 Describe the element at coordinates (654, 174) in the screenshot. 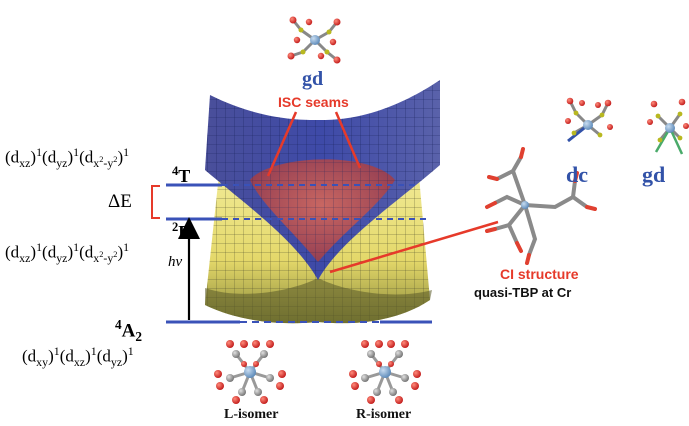

I see `label-gd-right: gd` at that location.